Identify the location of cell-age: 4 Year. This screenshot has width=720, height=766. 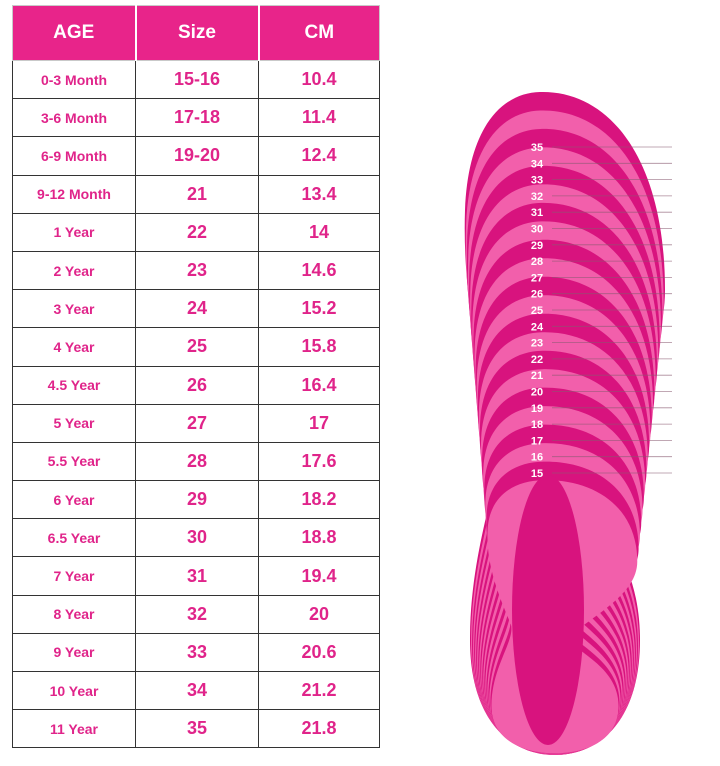
(74, 347).